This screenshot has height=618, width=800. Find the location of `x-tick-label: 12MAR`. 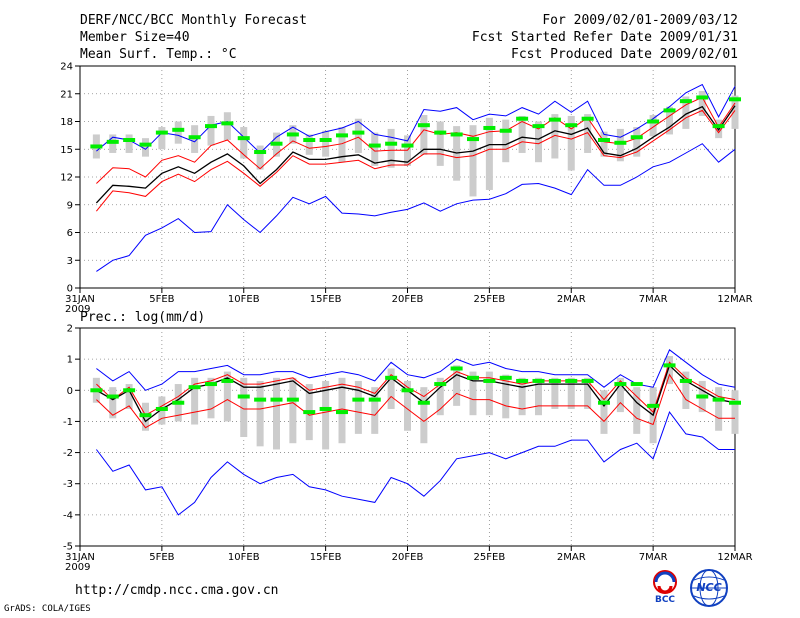

x-tick-label: 12MAR is located at coordinates (734, 557).